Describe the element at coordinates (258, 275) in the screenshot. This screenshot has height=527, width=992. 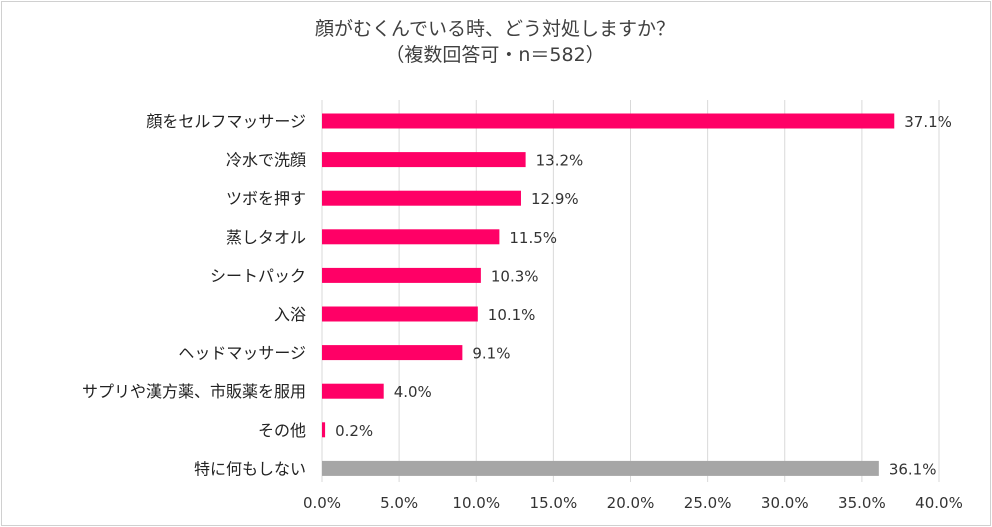
I see `category-label: シートパック` at that location.